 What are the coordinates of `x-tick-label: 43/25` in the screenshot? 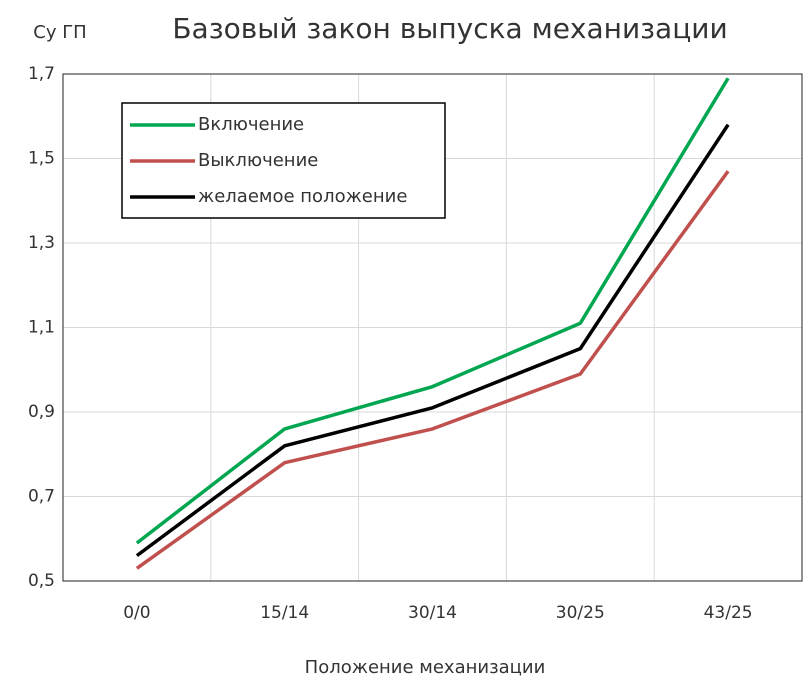 It's located at (728, 613).